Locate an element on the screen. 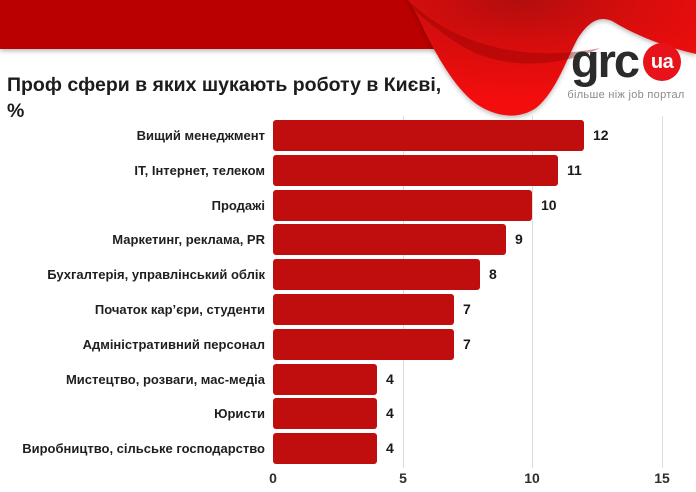 This screenshot has height=492, width=696. x-axis-tick: 5 is located at coordinates (403, 478).